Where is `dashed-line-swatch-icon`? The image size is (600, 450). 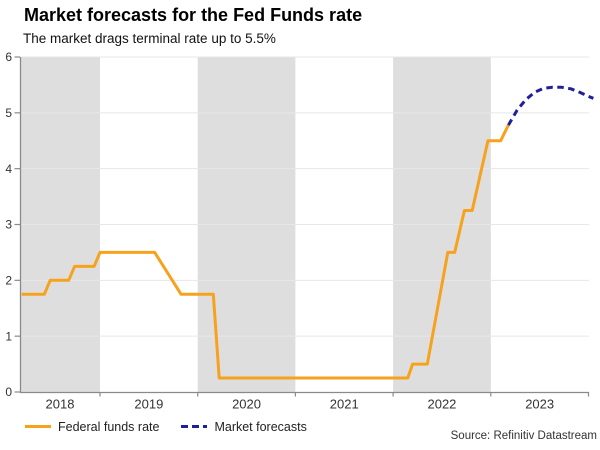 dashed-line-swatch-icon is located at coordinates (194, 426).